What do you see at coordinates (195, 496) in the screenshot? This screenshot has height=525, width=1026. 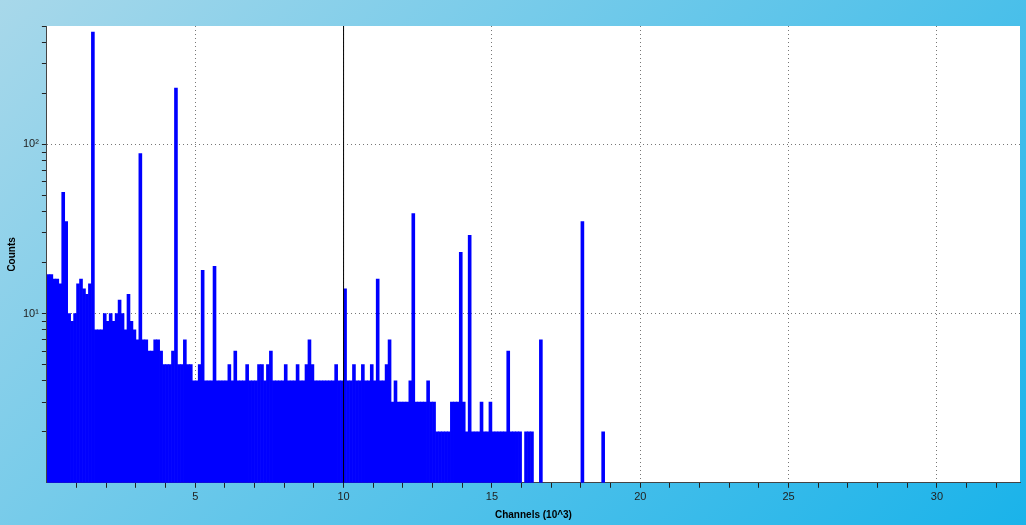 I see `x-tick-label: 5` at bounding box center [195, 496].